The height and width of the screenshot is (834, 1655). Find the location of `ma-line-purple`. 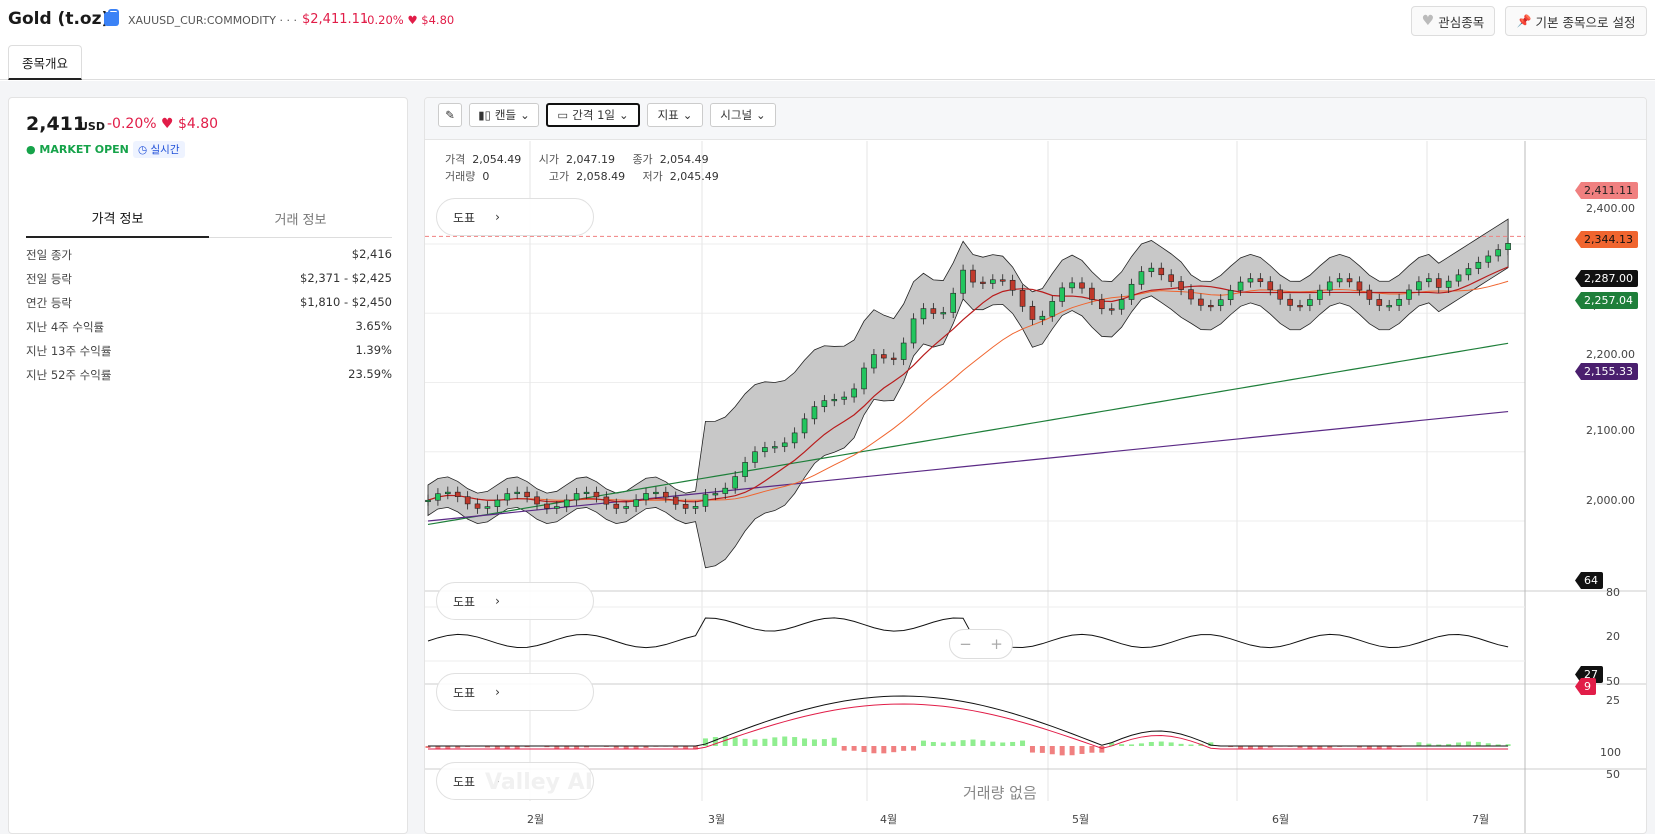

ma-line-purple is located at coordinates (968, 466).